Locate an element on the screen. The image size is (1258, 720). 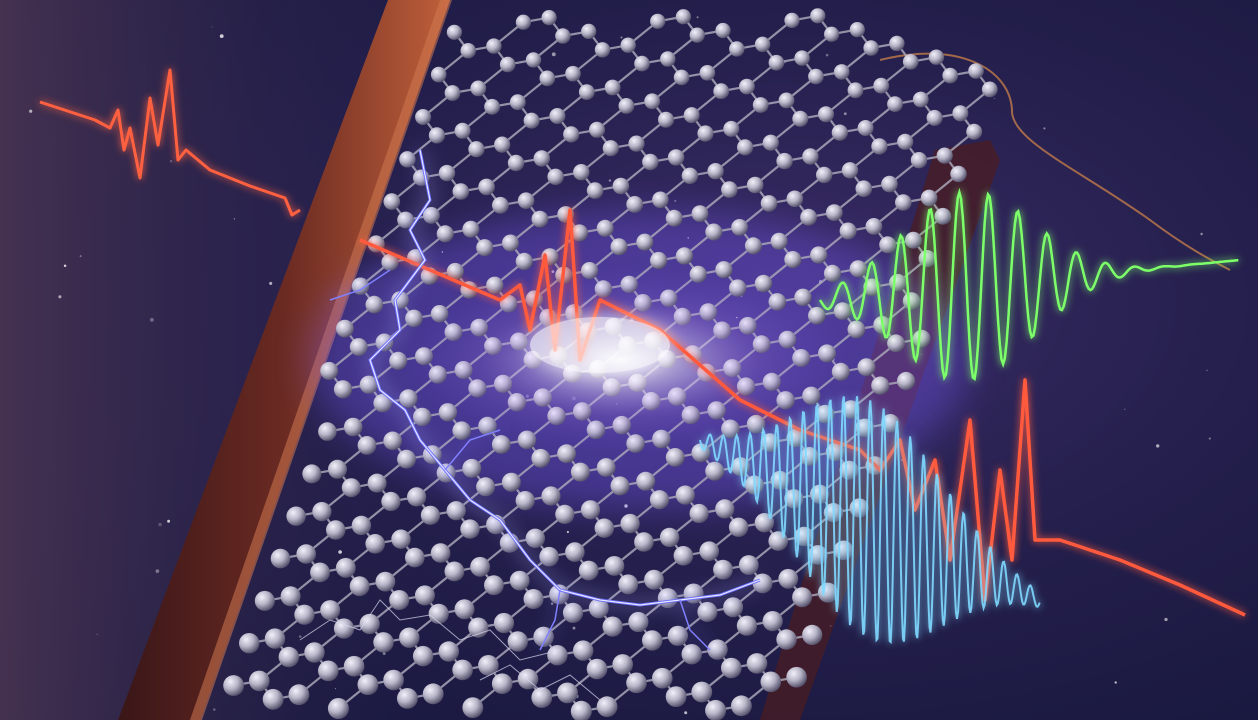
red-pulse-left is located at coordinates (170, 142).